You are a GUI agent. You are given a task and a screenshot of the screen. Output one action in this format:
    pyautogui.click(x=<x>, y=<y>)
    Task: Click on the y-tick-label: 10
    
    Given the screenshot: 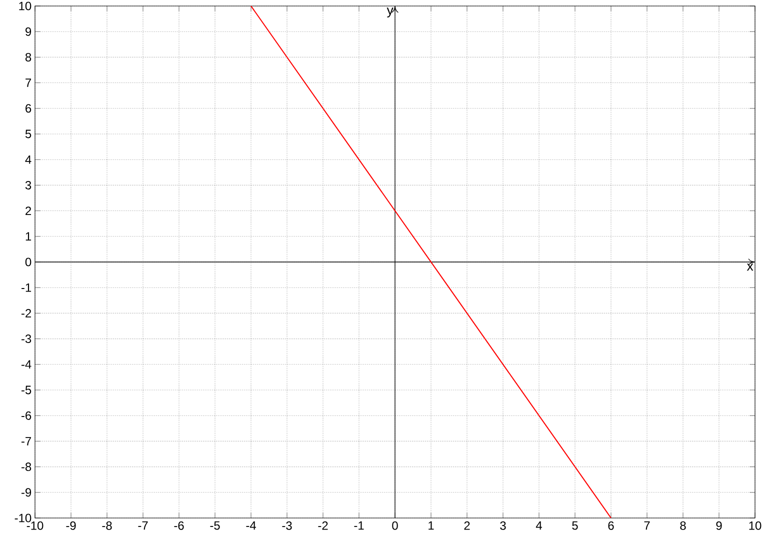 What is the action you would take?
    pyautogui.click(x=25, y=6)
    